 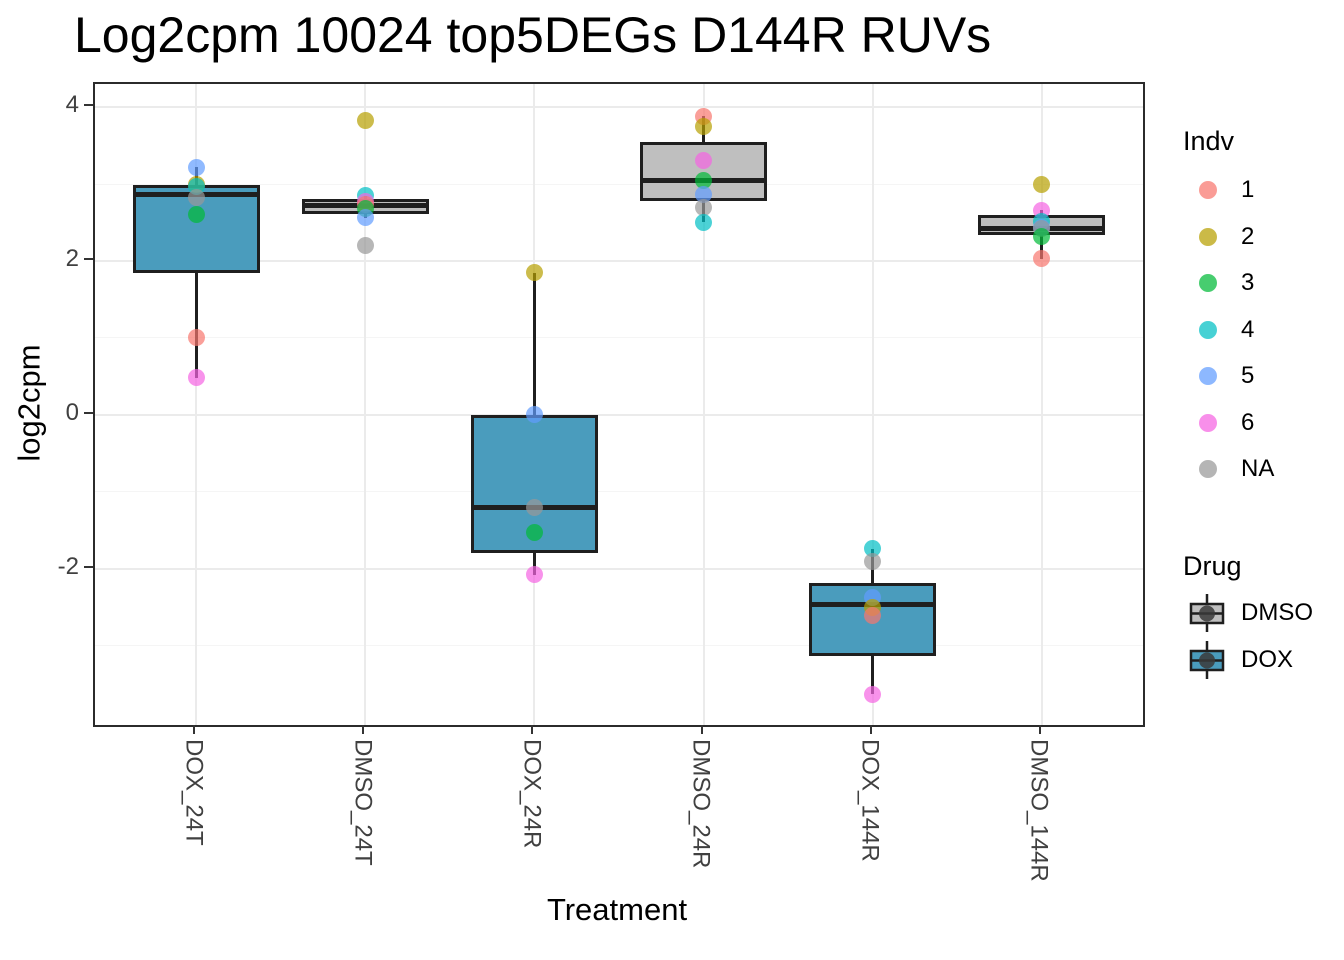 I want to click on x-tick-label: DOX_144R, so click(x=870, y=800).